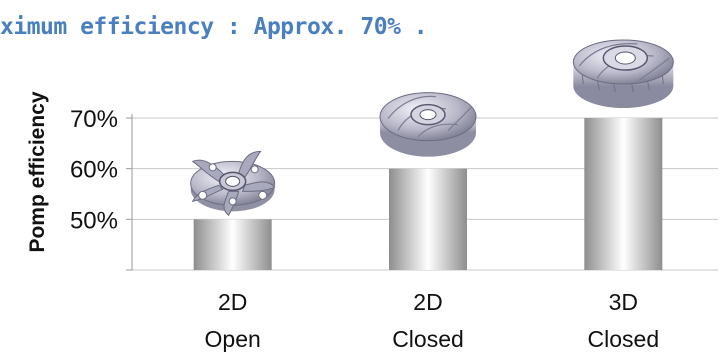 The image size is (721, 356). Describe the element at coordinates (214, 27) in the screenshot. I see `headline: ximum efficiency : Approx. 70% .` at that location.